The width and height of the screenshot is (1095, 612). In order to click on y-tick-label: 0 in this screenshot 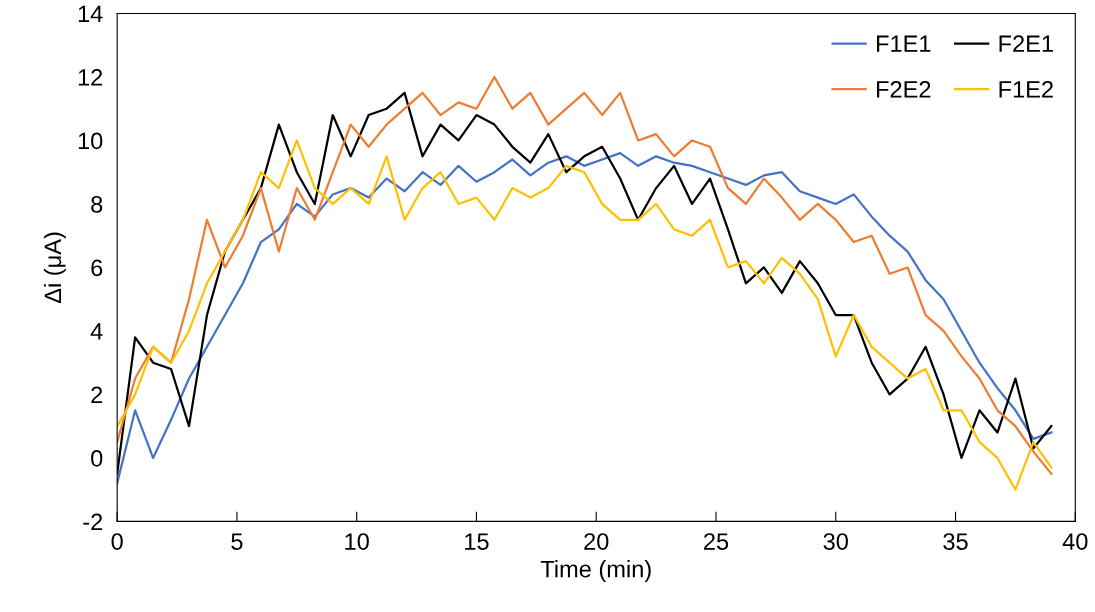, I will do `click(97, 458)`.